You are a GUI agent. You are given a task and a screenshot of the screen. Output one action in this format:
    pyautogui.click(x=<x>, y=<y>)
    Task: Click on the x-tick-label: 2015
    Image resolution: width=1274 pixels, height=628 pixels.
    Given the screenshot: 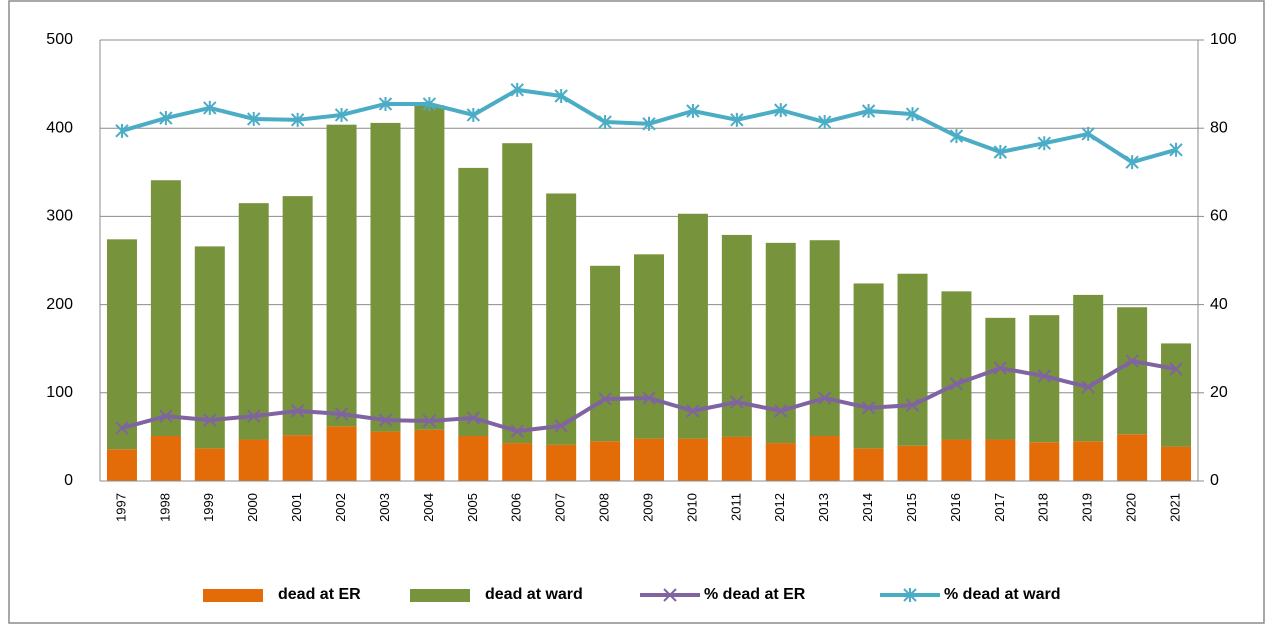 What is the action you would take?
    pyautogui.click(x=911, y=507)
    